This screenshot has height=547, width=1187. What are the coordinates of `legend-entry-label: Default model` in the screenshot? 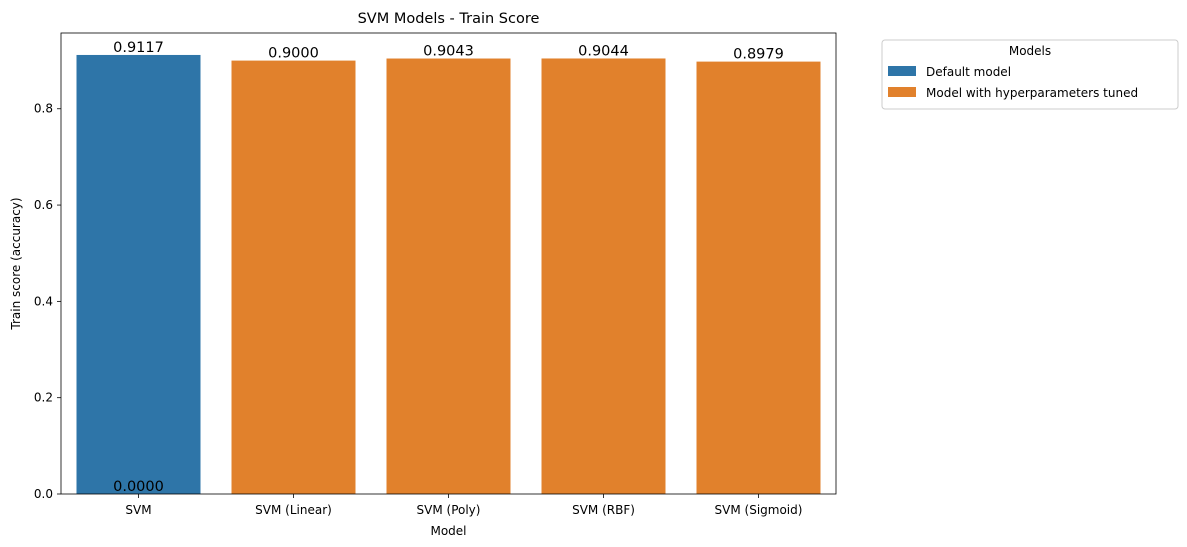 It's located at (968, 72).